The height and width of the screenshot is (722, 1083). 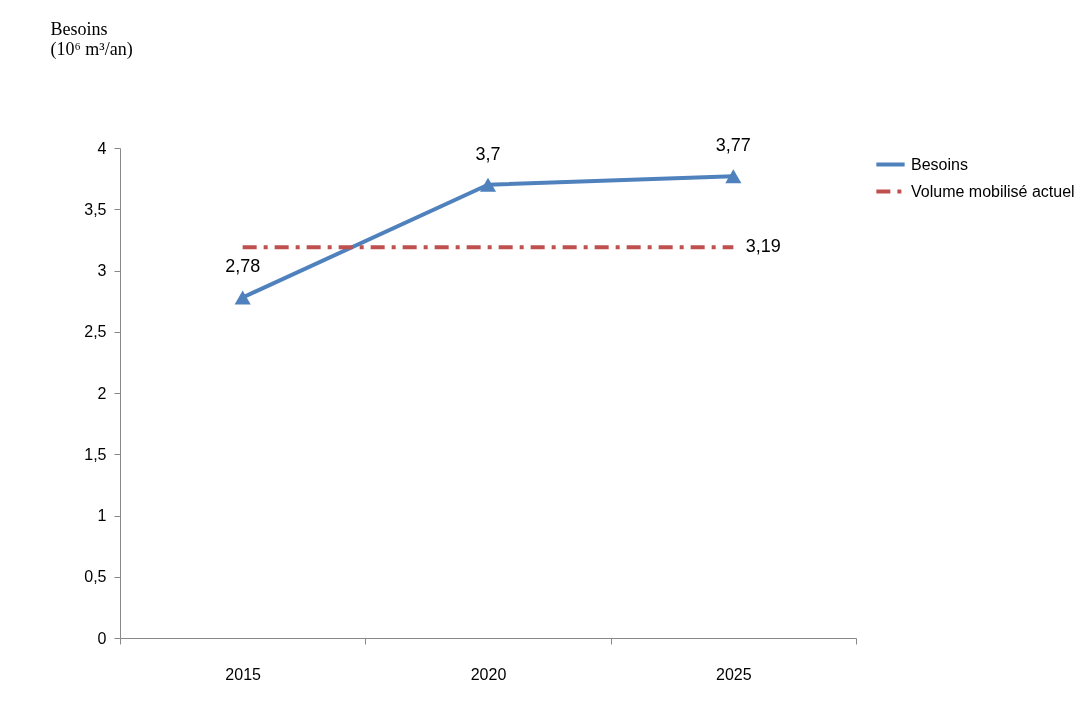 I want to click on x-tick-label: 2020, so click(x=488, y=674).